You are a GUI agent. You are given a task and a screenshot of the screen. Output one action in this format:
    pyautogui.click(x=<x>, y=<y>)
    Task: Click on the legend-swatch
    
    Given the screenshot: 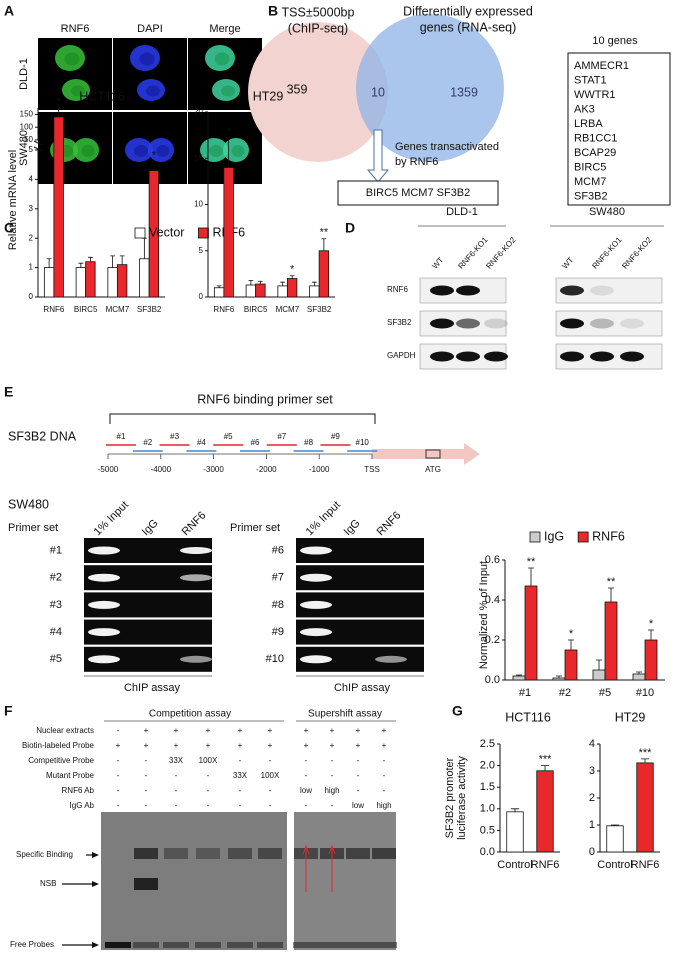 What is the action you would take?
    pyautogui.click(x=535, y=537)
    